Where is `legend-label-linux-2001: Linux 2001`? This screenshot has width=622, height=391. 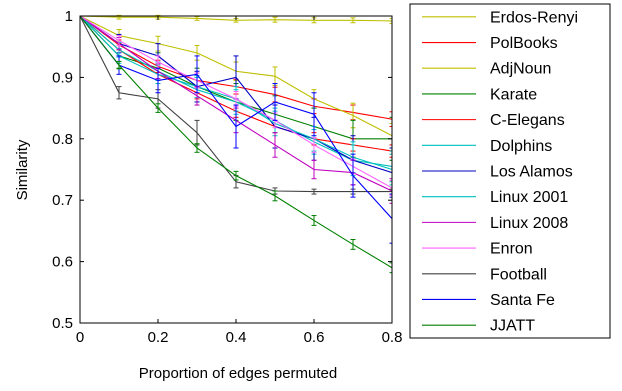
legend-label-linux-2001: Linux 2001 is located at coordinates (529, 197).